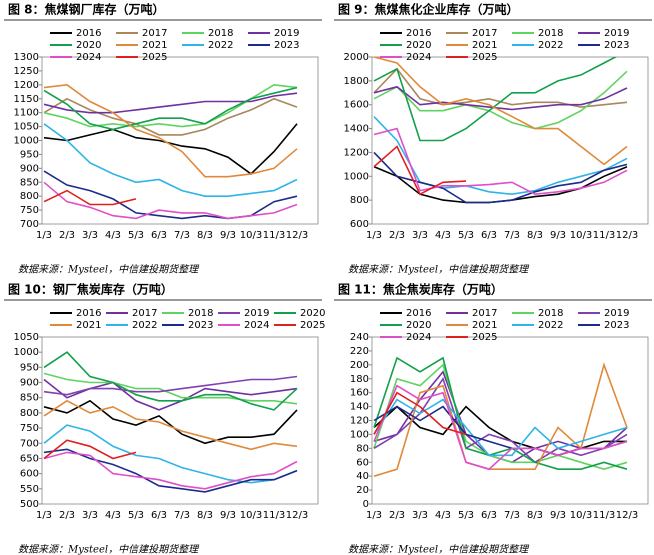 The height and width of the screenshot is (555, 654). What do you see at coordinates (418, 45) in the screenshot?
I see `legend-label: 2020` at bounding box center [418, 45].